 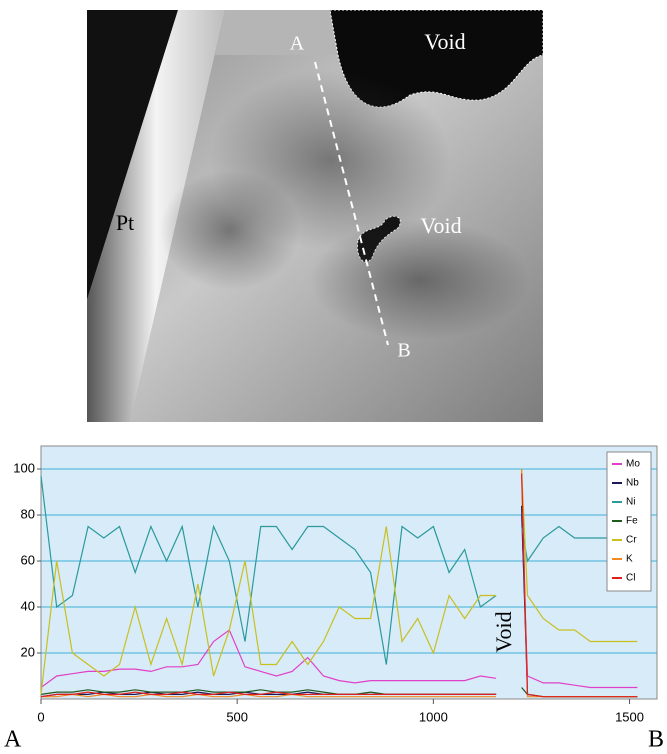 What do you see at coordinates (503, 631) in the screenshot?
I see `annotation: Void` at bounding box center [503, 631].